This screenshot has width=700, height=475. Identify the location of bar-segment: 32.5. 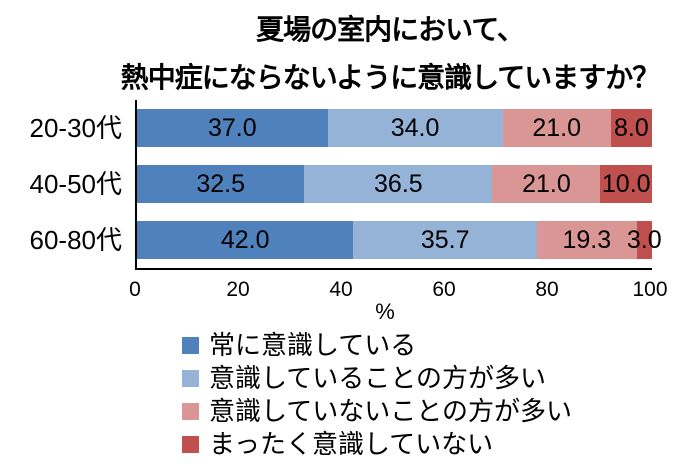
(221, 184).